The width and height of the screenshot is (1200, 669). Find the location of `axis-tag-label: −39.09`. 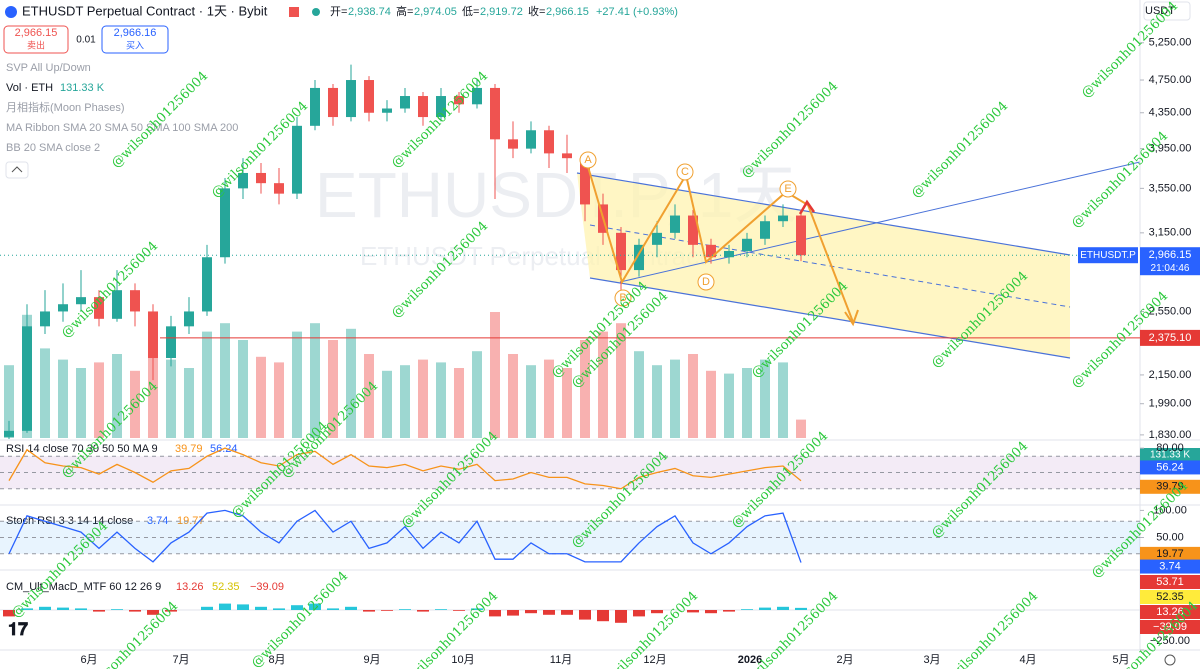

axis-tag-label: −39.09 is located at coordinates (1170, 627).